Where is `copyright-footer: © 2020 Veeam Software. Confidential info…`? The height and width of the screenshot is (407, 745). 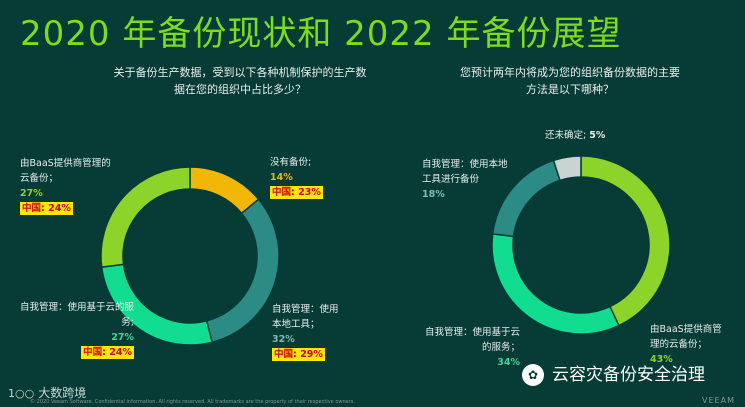
copyright-footer: © 2020 Veeam Software. Confidential info… is located at coordinates (192, 402).